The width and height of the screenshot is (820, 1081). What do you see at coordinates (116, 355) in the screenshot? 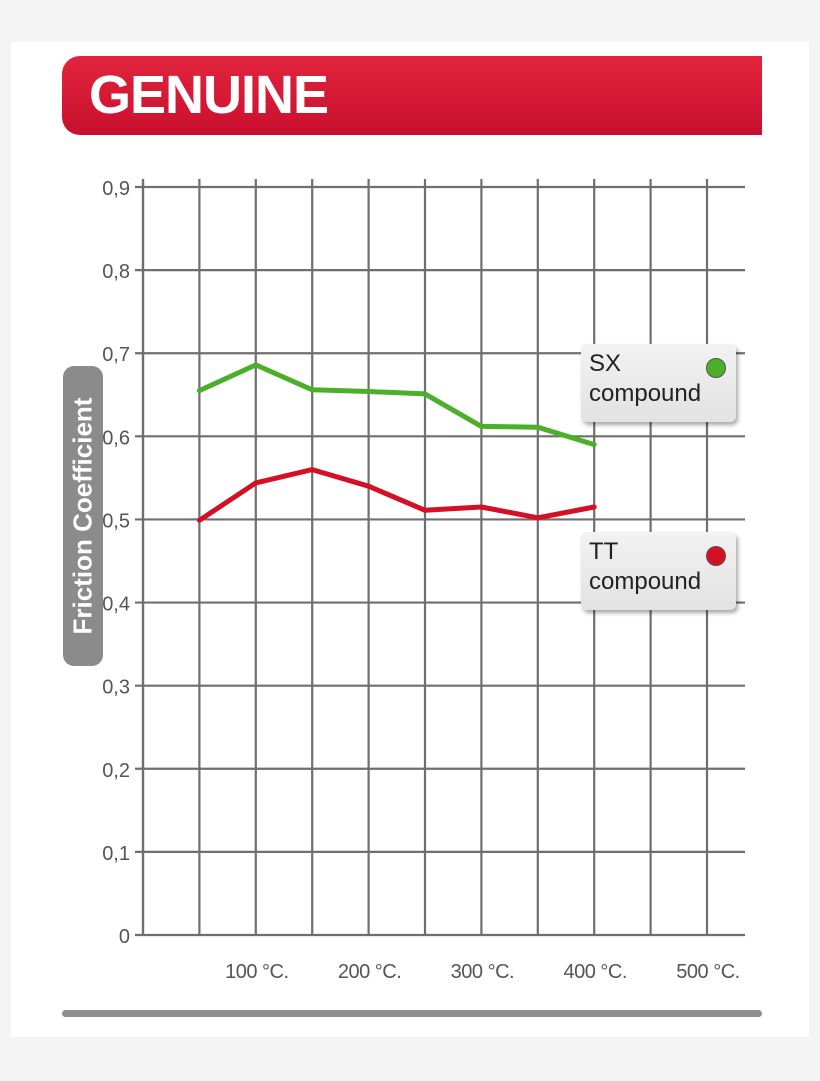
I see `y-tick-label: 0,7` at bounding box center [116, 355].